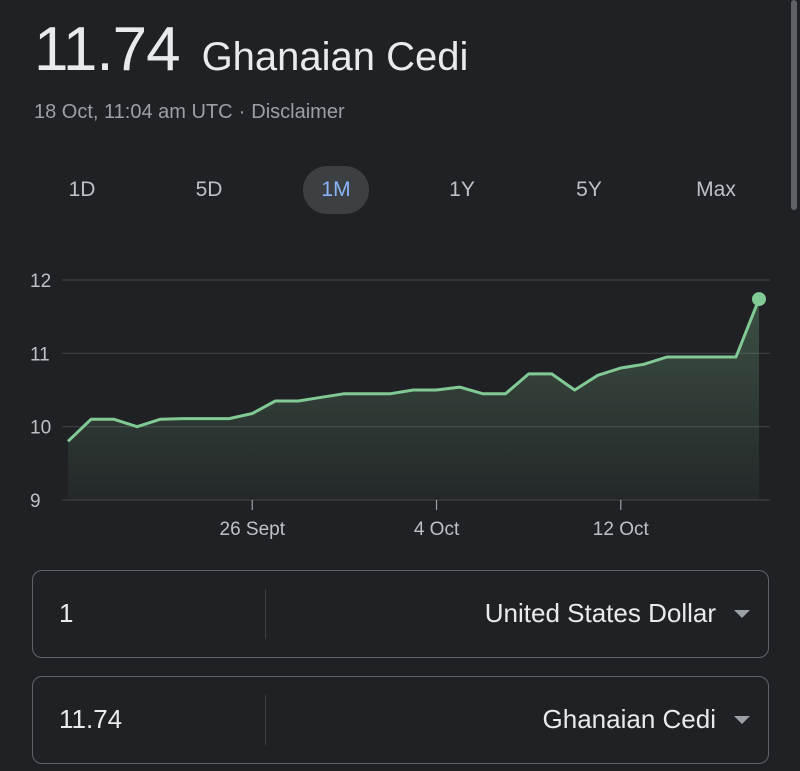 The width and height of the screenshot is (800, 771). I want to click on range-tab-5y: 5Y, so click(589, 189).